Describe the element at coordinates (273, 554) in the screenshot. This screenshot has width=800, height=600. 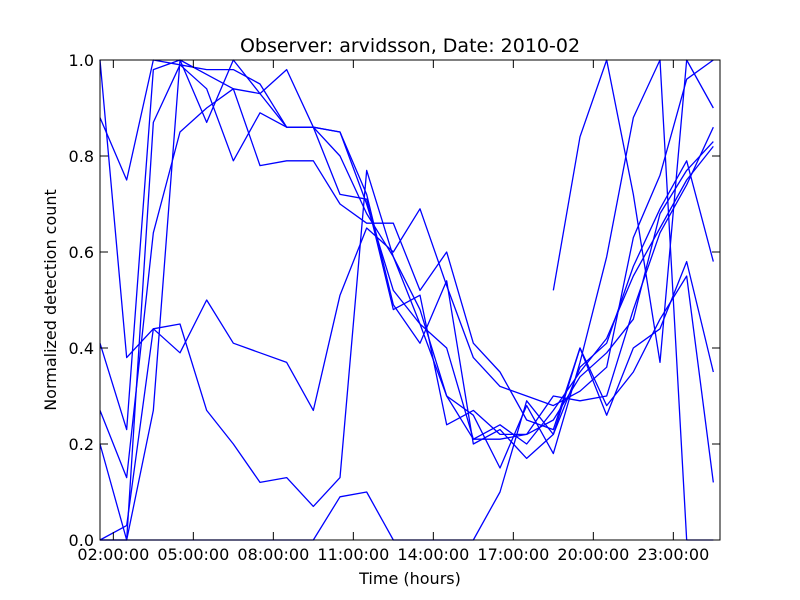
I see `x-tick-label: 08:00:00` at that location.